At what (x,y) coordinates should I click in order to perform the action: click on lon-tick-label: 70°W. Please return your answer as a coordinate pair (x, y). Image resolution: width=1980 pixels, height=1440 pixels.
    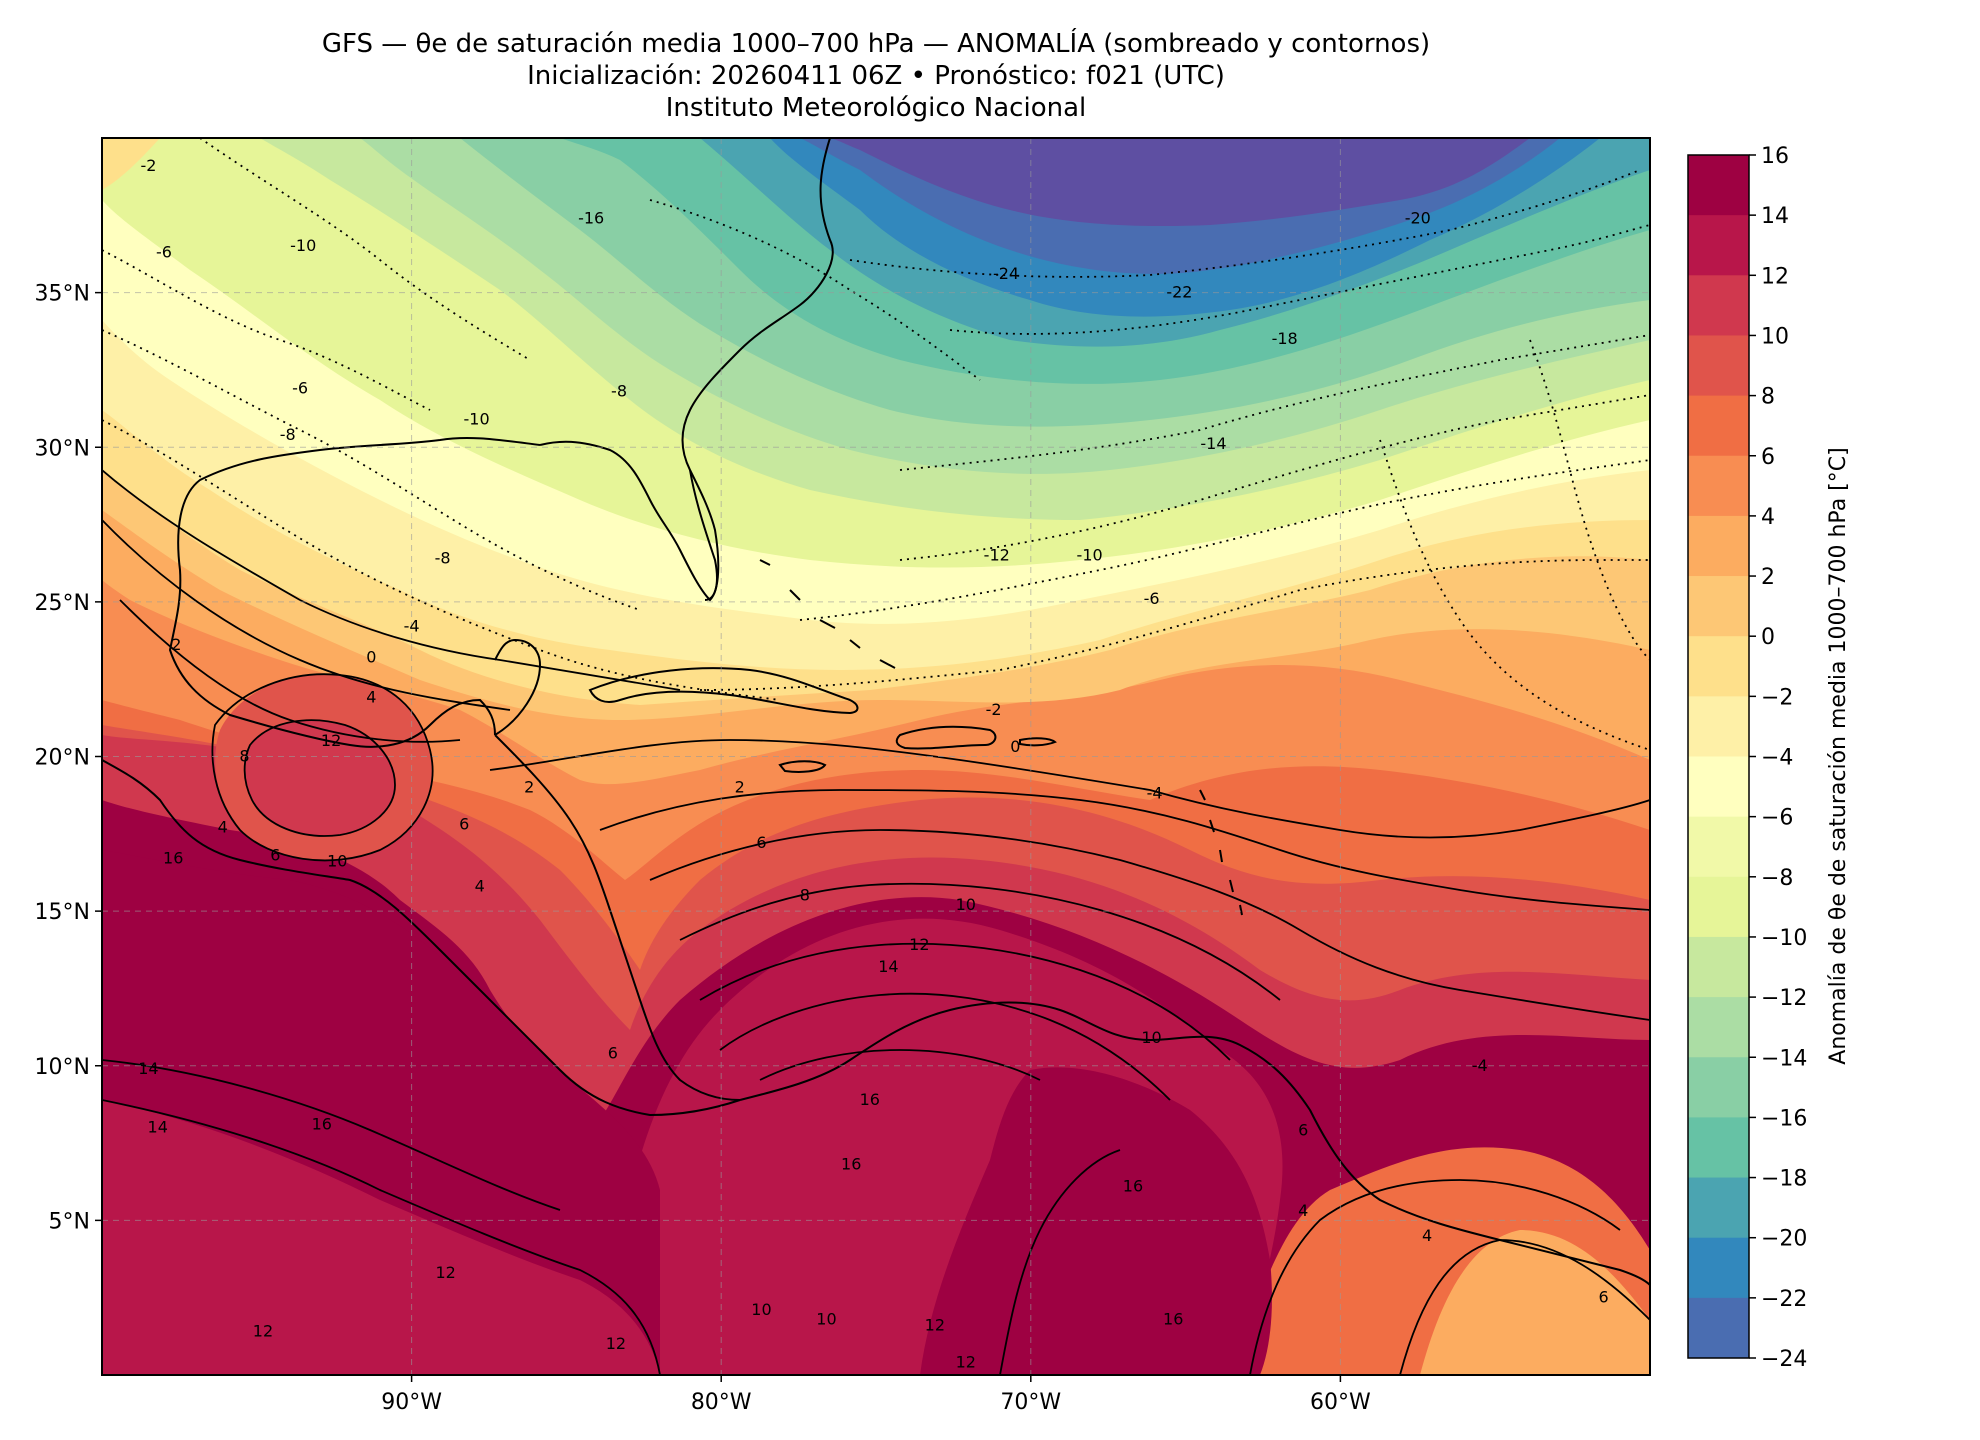
    Looking at the image, I should click on (1030, 1402).